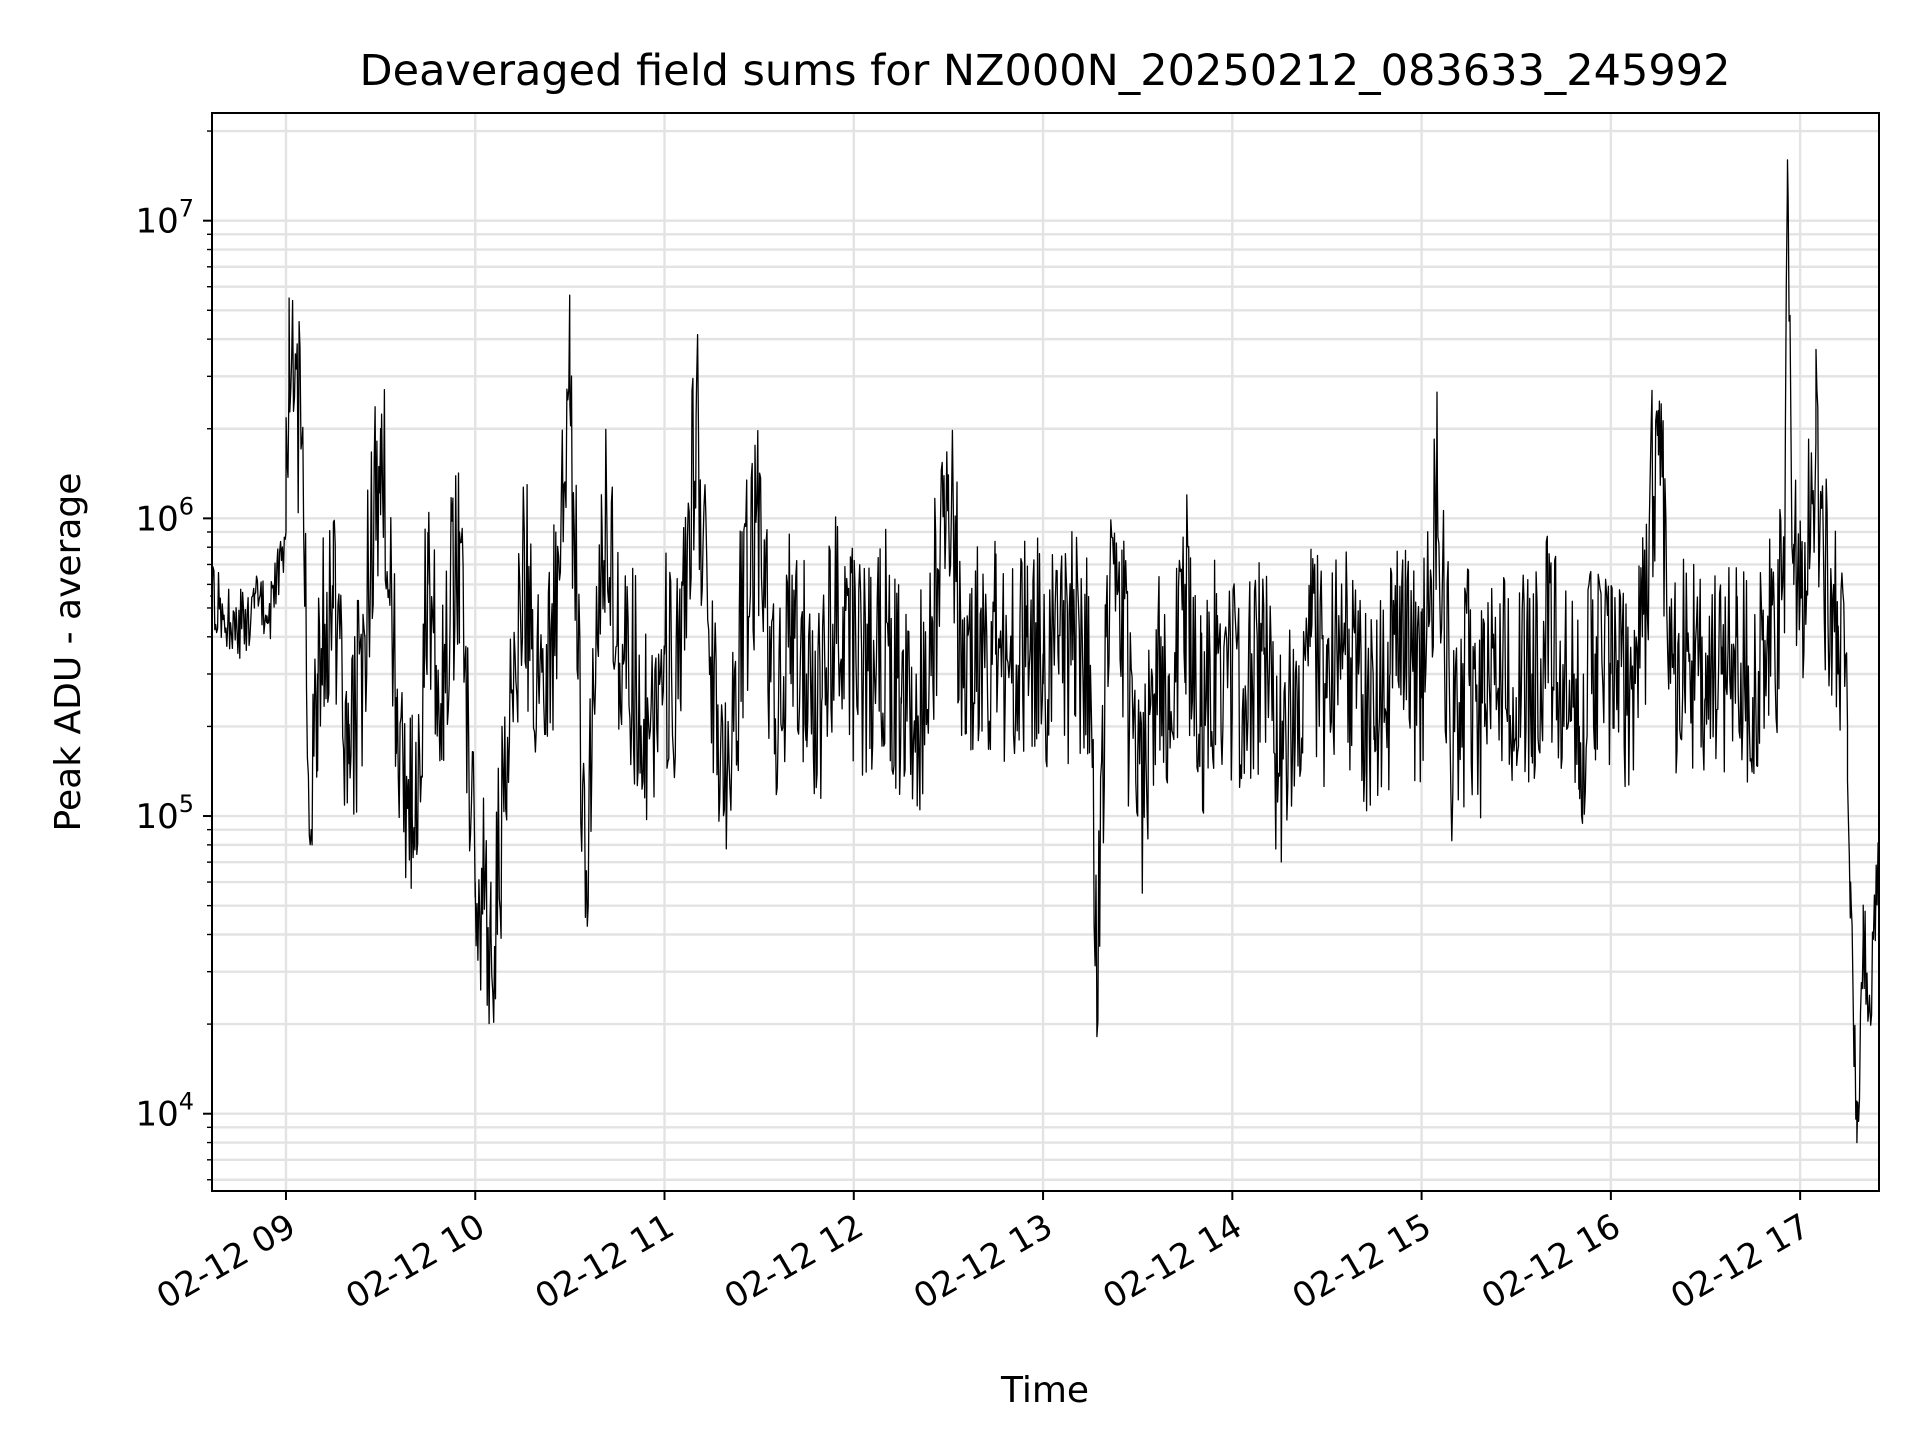 The width and height of the screenshot is (1920, 1440). What do you see at coordinates (164, 1111) in the screenshot?
I see `y-tick-label: 10⁴` at bounding box center [164, 1111].